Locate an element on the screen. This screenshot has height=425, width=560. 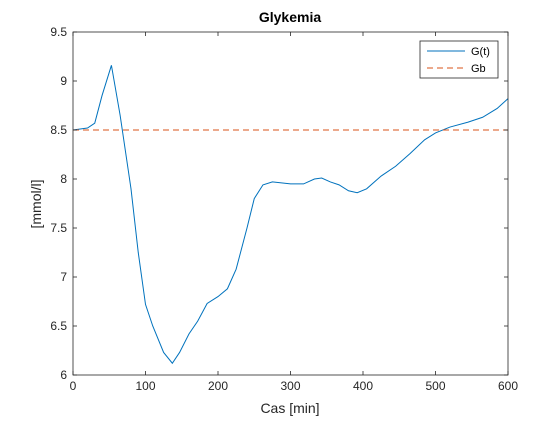
x-tick-label: 200 is located at coordinates (218, 386).